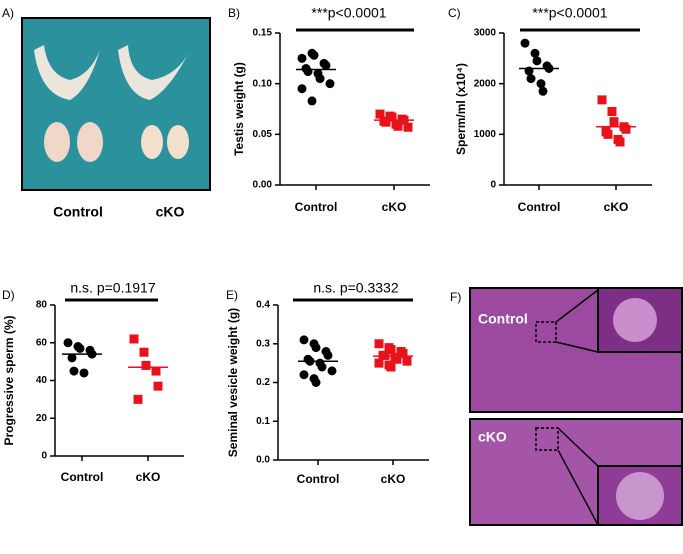  Describe the element at coordinates (263, 33) in the screenshot. I see `y-tick-label: 0.15` at that location.